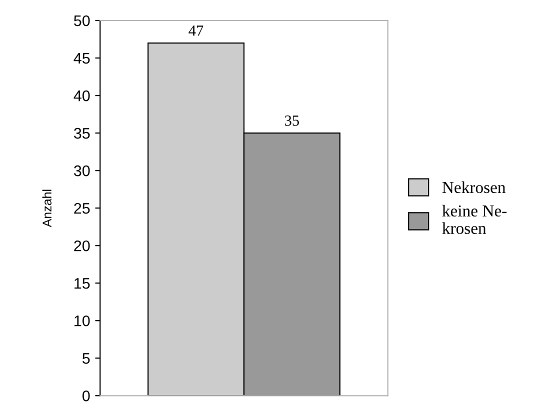 The image size is (547, 410). What do you see at coordinates (82, 170) in the screenshot?
I see `y-tick-label: 30` at bounding box center [82, 170].